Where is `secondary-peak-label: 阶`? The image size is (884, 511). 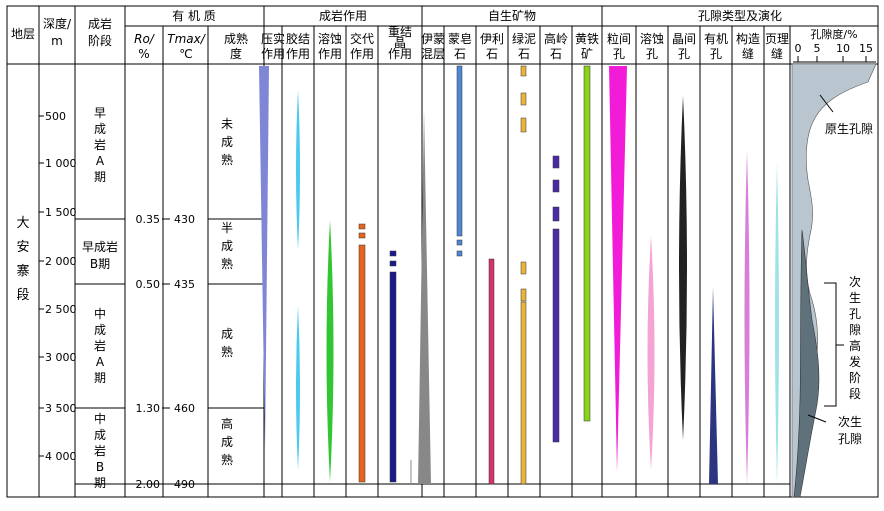
secondary-peak-label: 阶 is located at coordinates (855, 378).